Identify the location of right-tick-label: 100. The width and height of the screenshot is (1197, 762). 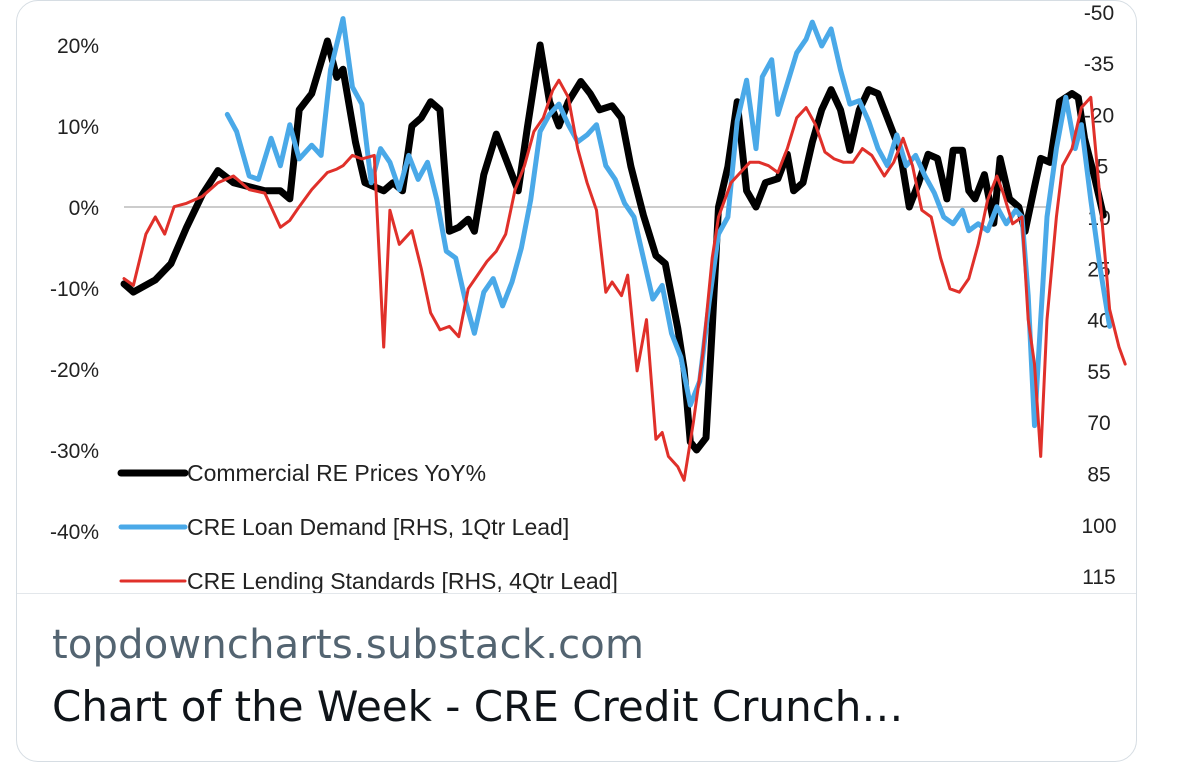
(1098, 526).